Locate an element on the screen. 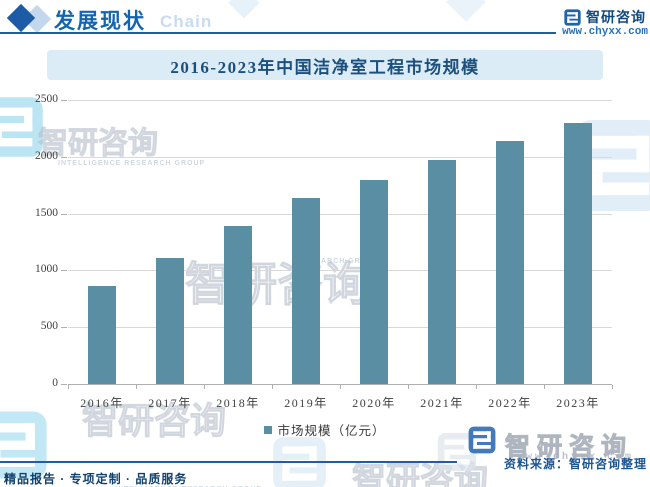 The image size is (650, 487). header-divider is located at coordinates (278, 33).